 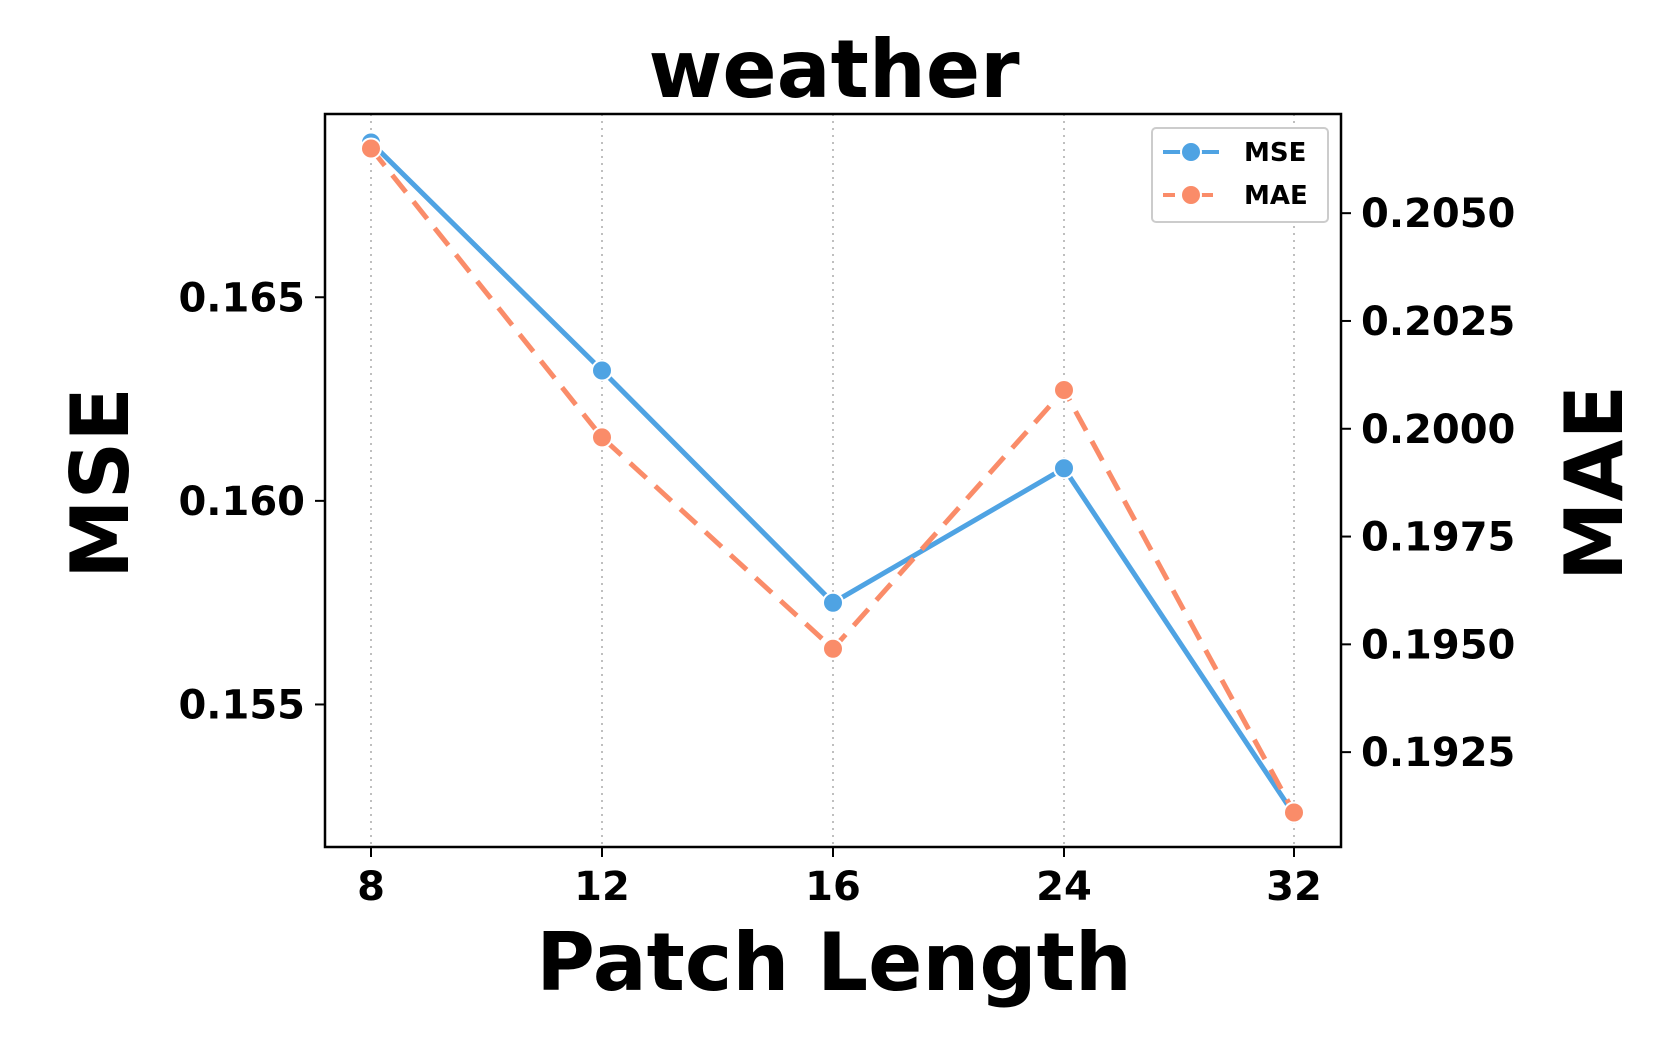 What do you see at coordinates (1438, 538) in the screenshot?
I see `y-right-tick-label-0.1975: 0.1975` at bounding box center [1438, 538].